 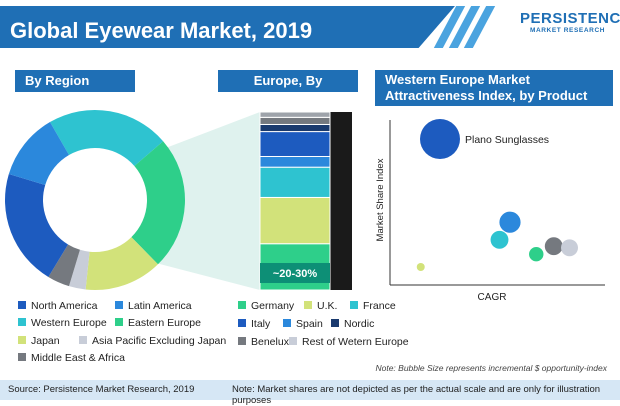 What do you see at coordinates (486, 95) in the screenshot?
I see `section-tab-attractiveness-line2: Attractiveness Index, by Product` at bounding box center [486, 95].